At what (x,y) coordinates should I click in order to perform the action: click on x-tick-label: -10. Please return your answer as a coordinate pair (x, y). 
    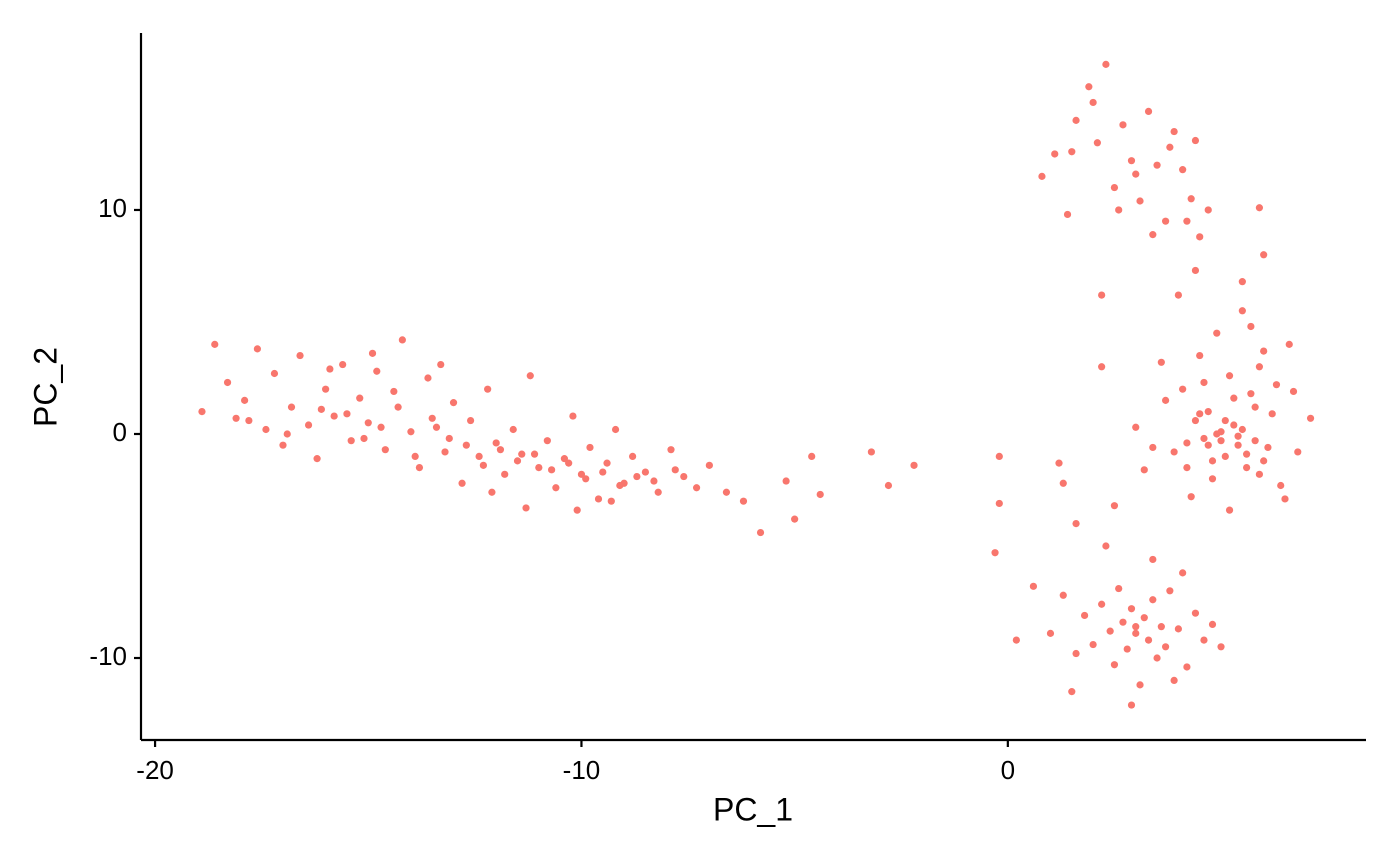
    Looking at the image, I should click on (582, 770).